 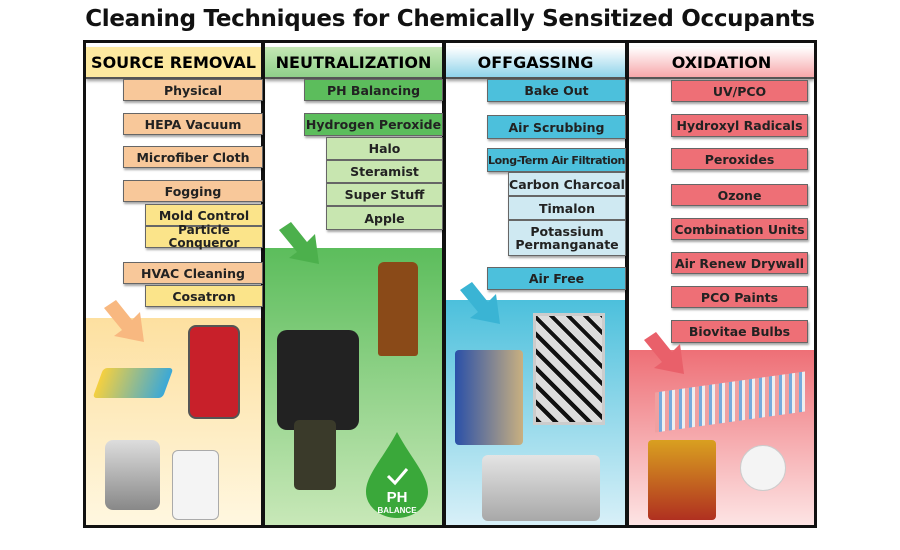 I want to click on microfiber-cloth-image, so click(x=133, y=383).